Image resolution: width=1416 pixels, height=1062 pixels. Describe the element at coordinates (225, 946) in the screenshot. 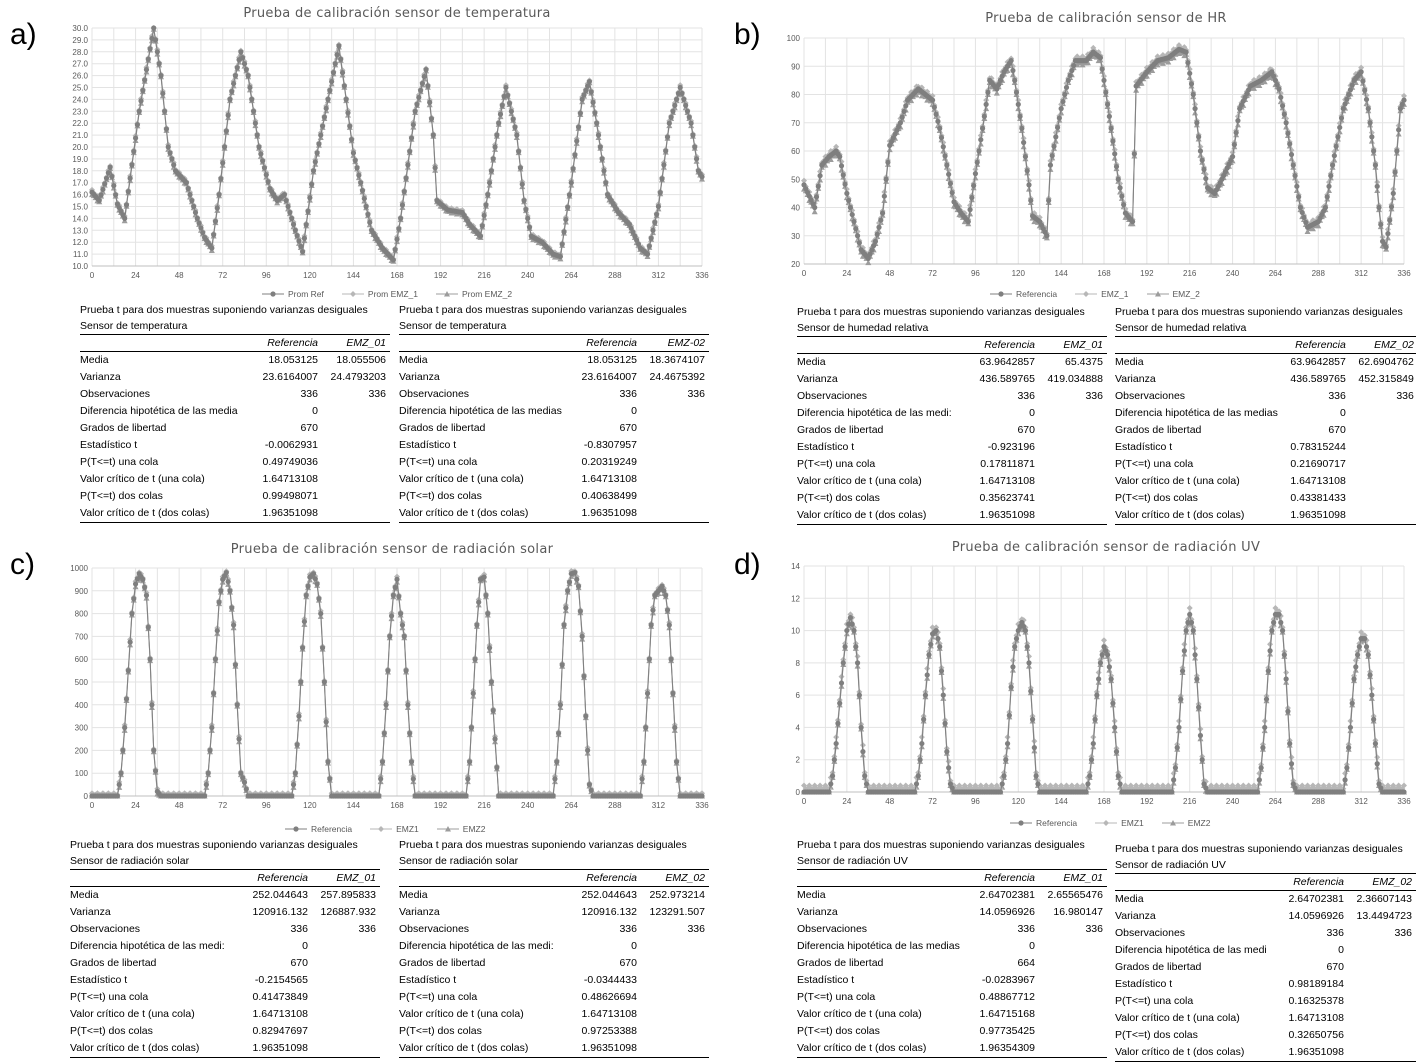

I see `table-row: Diferencia hipotética de las medi: 0` at that location.